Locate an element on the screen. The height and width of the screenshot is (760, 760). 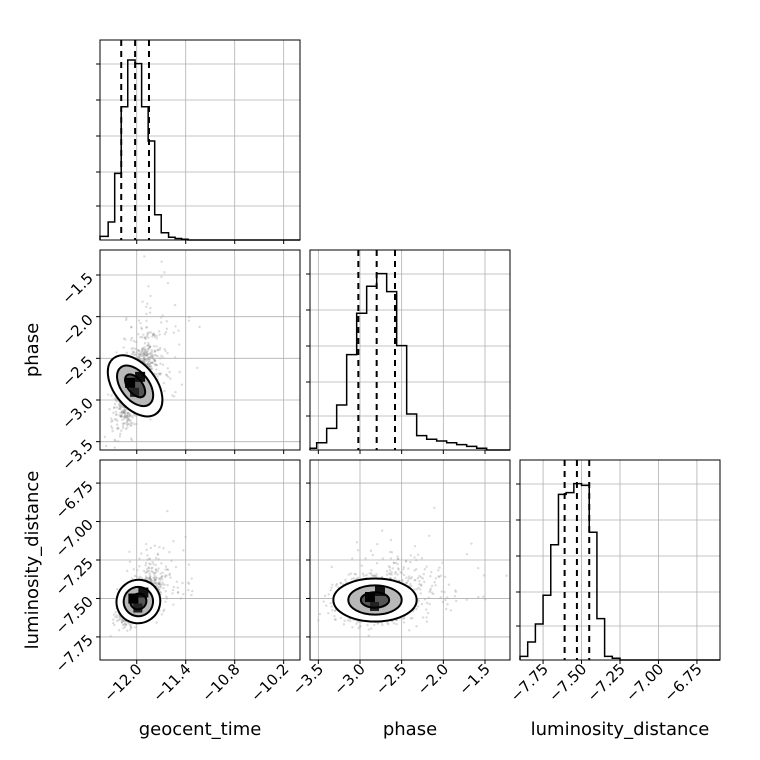
histogram-geocent_time is located at coordinates (199, 150).